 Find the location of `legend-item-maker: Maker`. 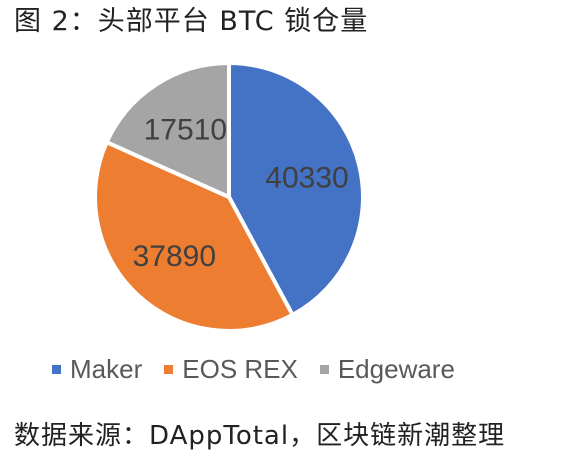

legend-item-maker: Maker is located at coordinates (97, 369).